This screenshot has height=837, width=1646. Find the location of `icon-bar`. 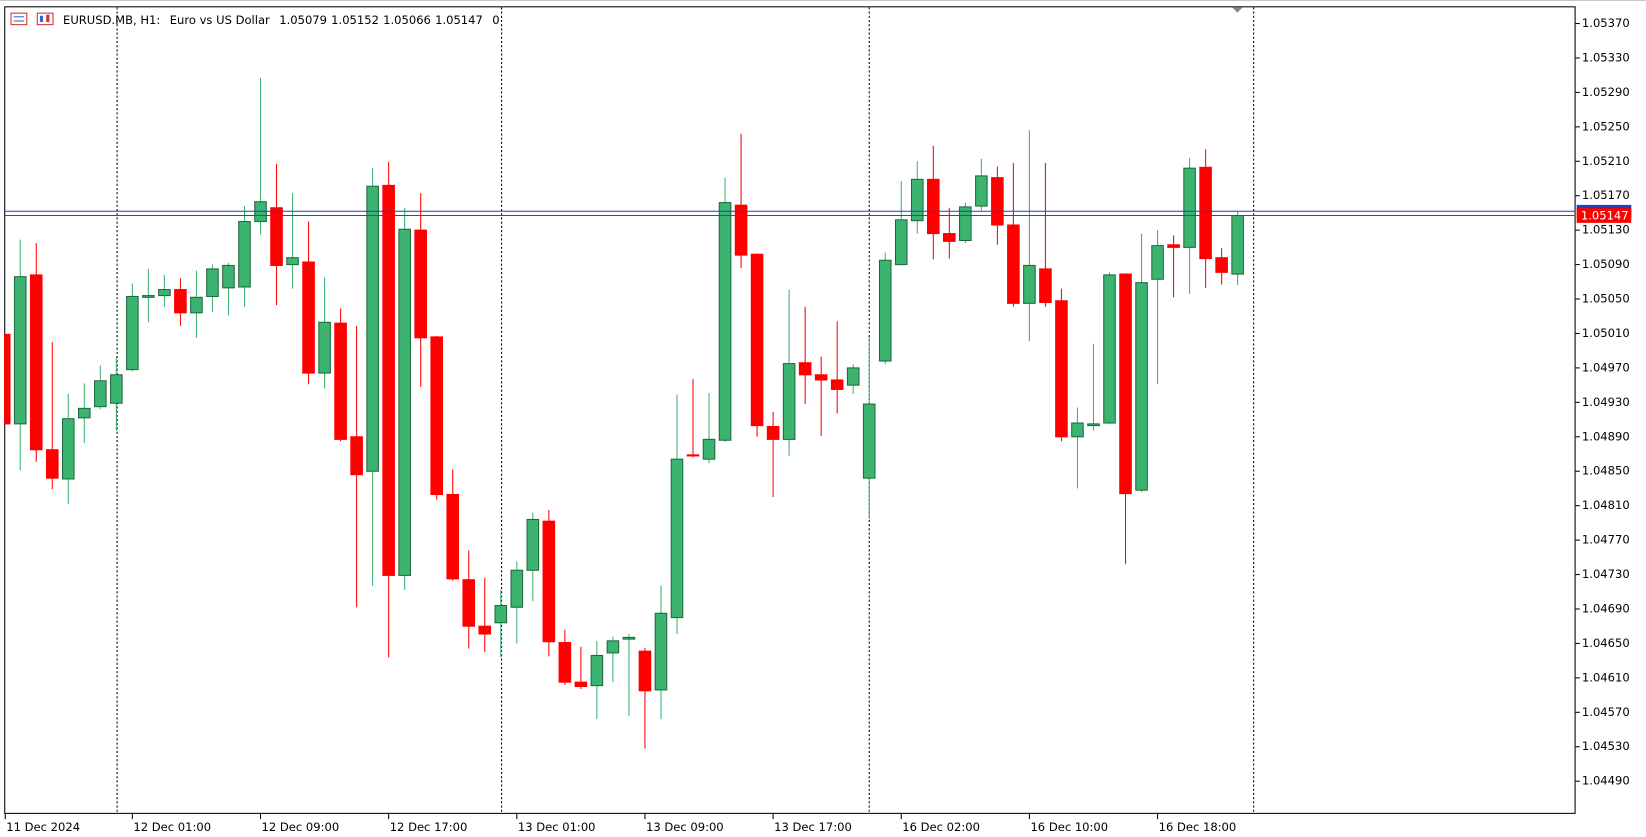

icon-bar is located at coordinates (41, 19).